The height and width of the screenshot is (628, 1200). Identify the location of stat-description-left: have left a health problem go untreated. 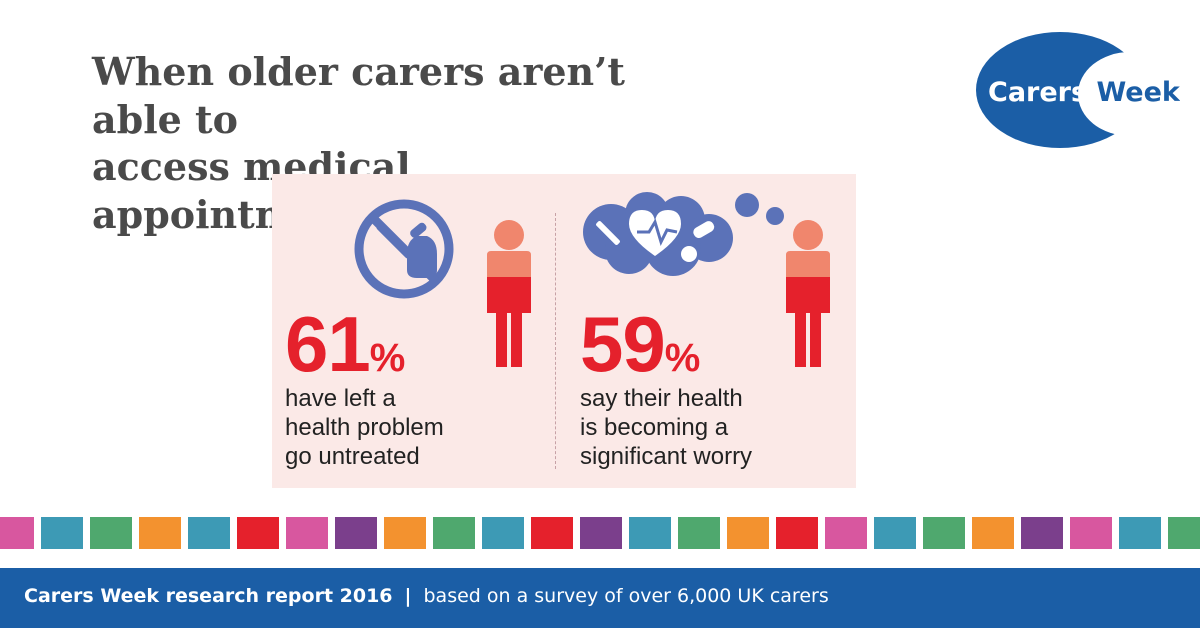
(364, 427).